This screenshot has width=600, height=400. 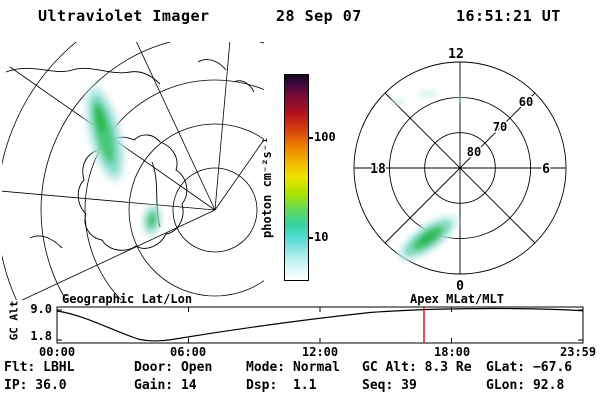 I want to click on right-panel-caption: Apex MLat/MLT, so click(x=457, y=299).